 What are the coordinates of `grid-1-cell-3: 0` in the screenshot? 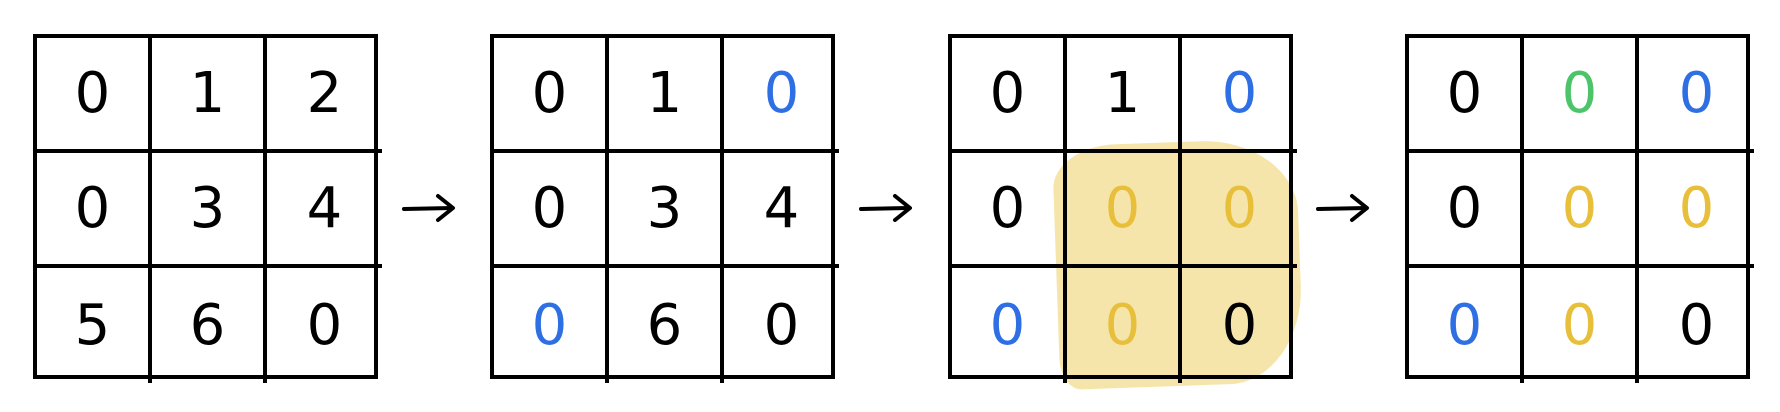 It's located at (94, 210).